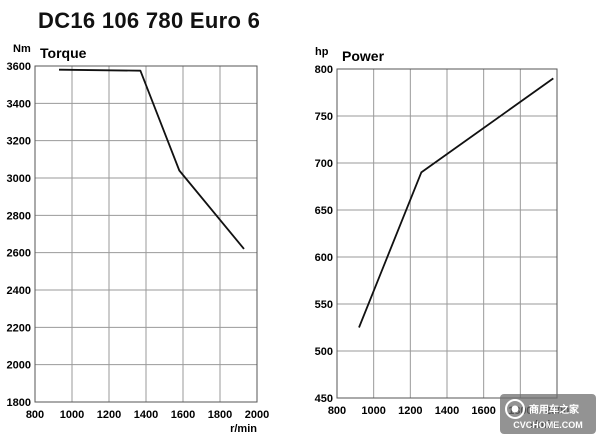 The height and width of the screenshot is (437, 600). What do you see at coordinates (363, 56) in the screenshot?
I see `power-chart-title: Power` at bounding box center [363, 56].